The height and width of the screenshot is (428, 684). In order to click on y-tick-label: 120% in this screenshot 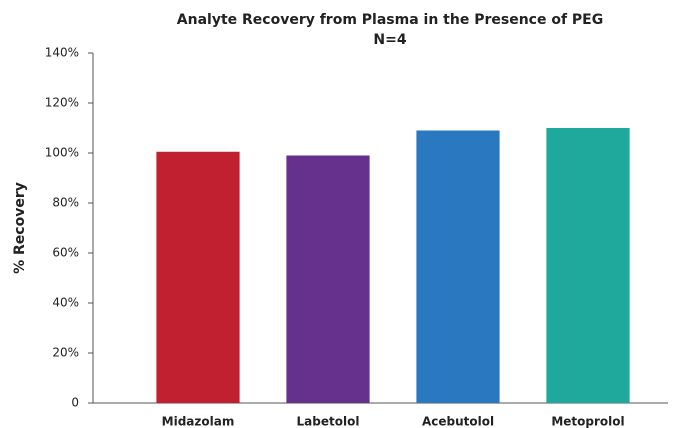, I will do `click(62, 103)`.